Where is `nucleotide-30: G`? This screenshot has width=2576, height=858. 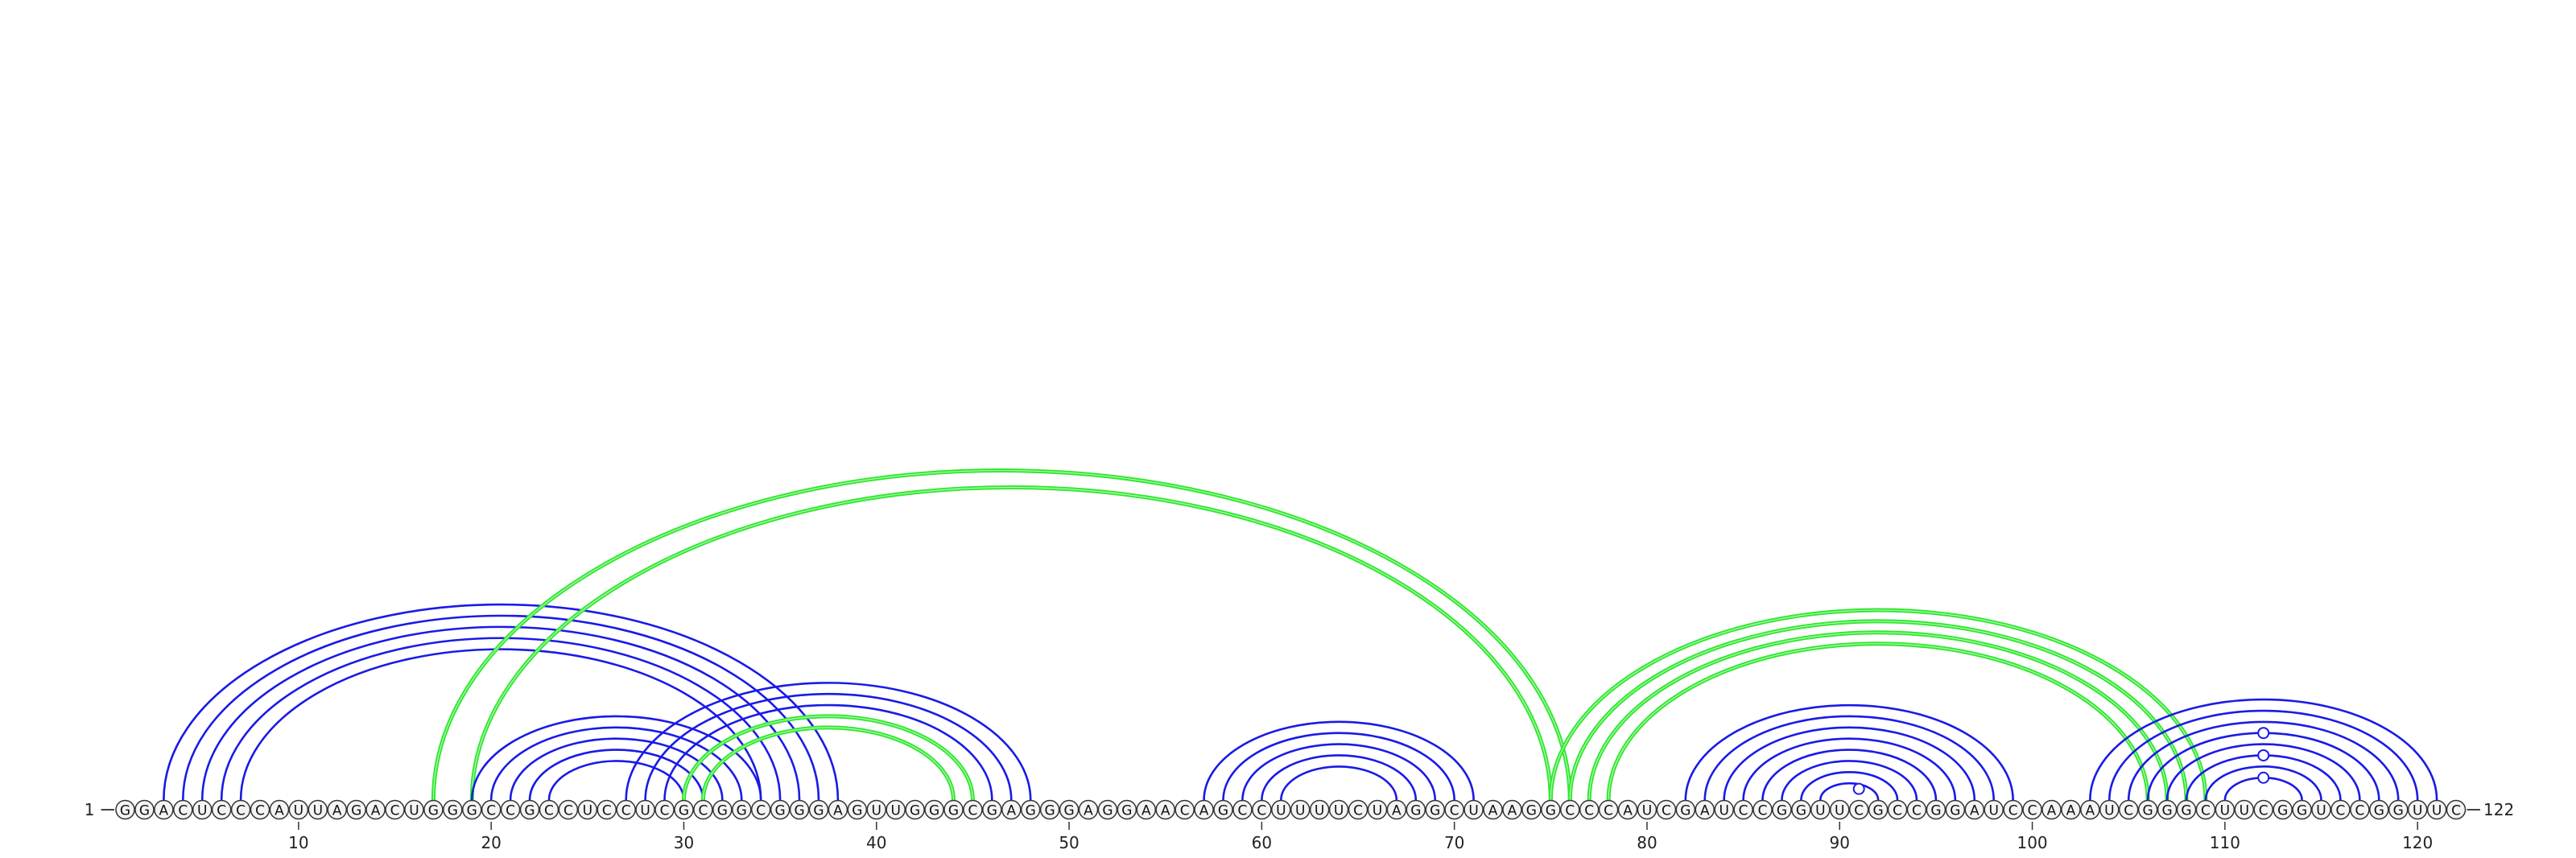
nucleotide-30: G is located at coordinates (684, 809).